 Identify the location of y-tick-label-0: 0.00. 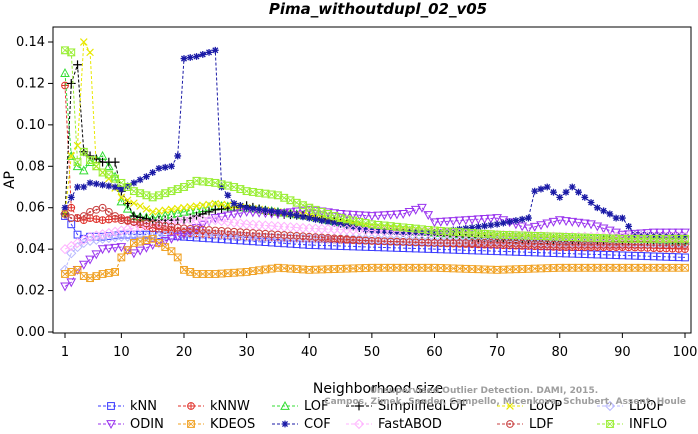
(30, 332).